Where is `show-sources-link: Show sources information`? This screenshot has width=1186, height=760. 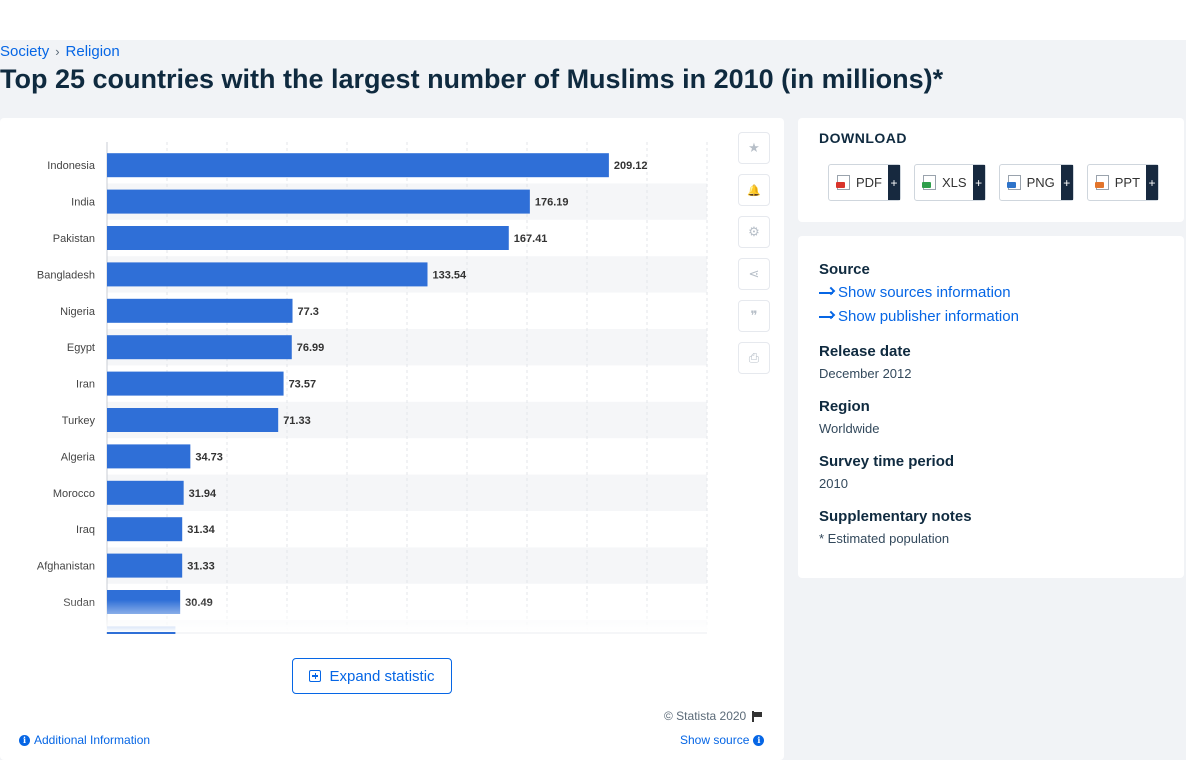 show-sources-link: Show sources information is located at coordinates (915, 292).